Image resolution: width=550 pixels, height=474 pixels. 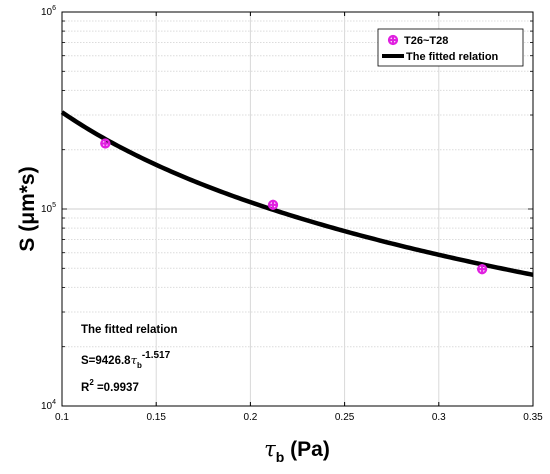 What do you see at coordinates (27, 208) in the screenshot?
I see `y-axis-label: S (μm*s)` at bounding box center [27, 208].